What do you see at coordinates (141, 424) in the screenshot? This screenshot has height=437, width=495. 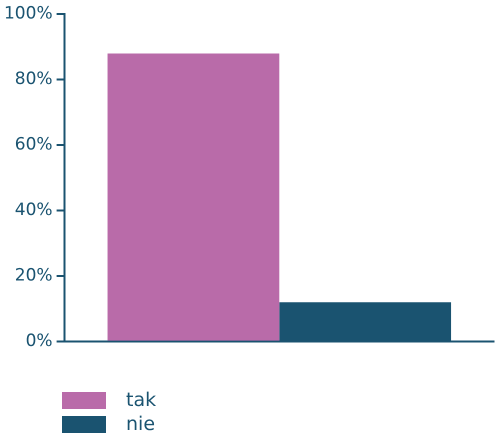 I see `legend-label: nie` at bounding box center [141, 424].